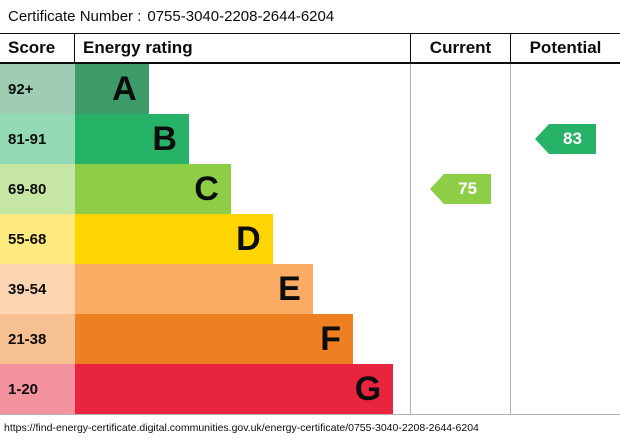 Image resolution: width=620 pixels, height=440 pixels. What do you see at coordinates (248, 239) in the screenshot?
I see `band-letter: D` at bounding box center [248, 239].